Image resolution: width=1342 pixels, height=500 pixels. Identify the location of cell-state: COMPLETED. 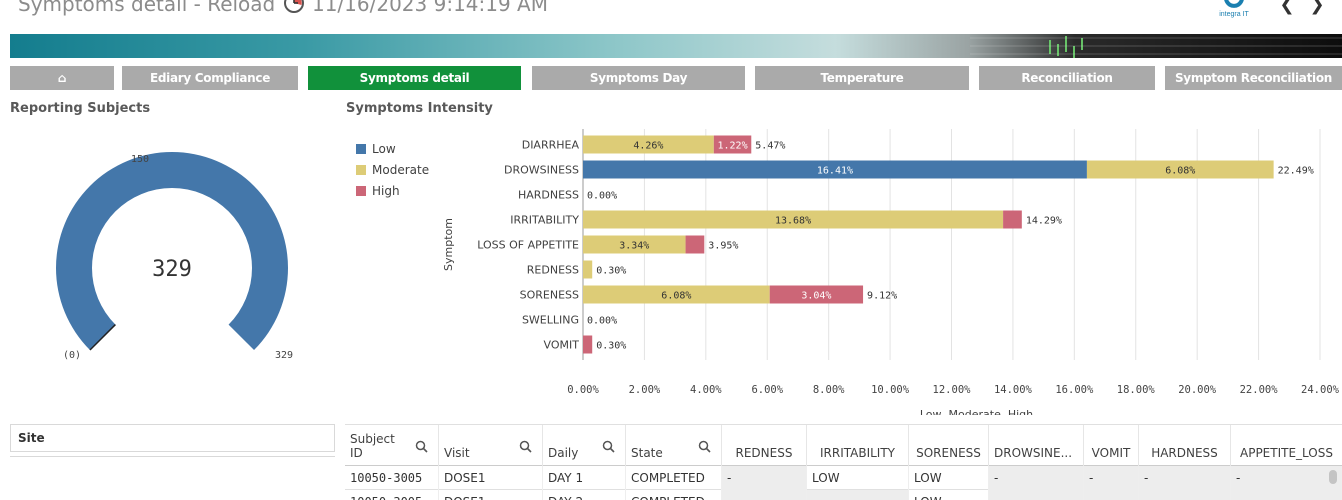
(674, 478).